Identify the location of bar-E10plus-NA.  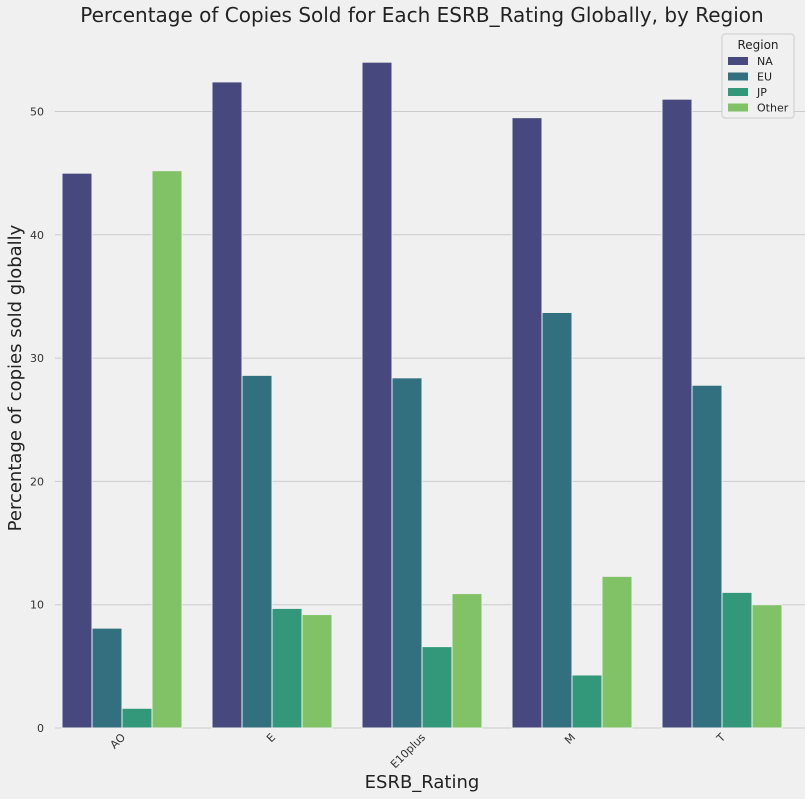
(377, 395).